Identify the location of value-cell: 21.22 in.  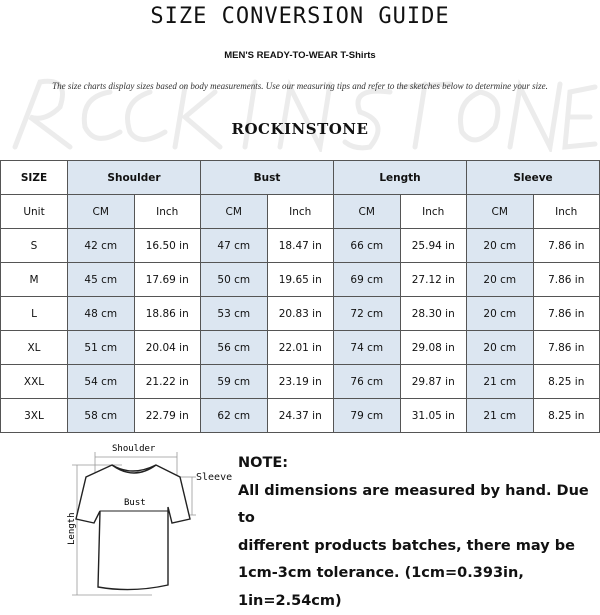
(167, 381).